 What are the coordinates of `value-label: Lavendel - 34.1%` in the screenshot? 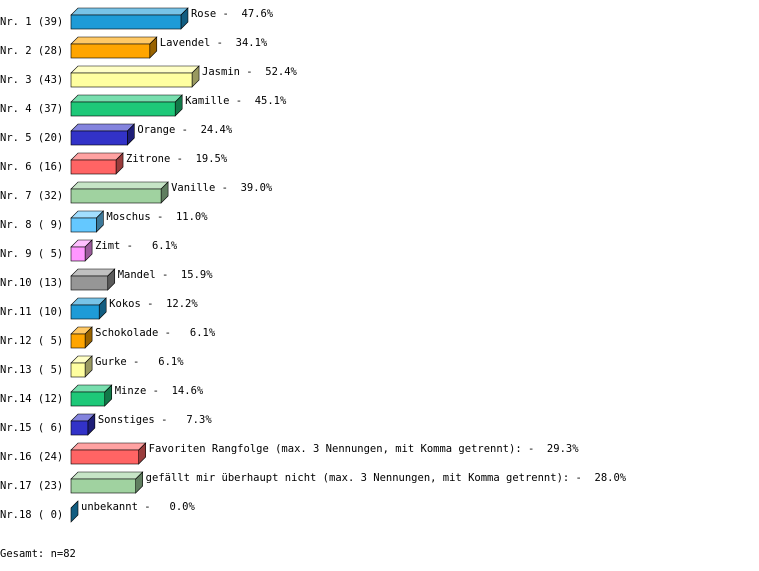 It's located at (214, 43).